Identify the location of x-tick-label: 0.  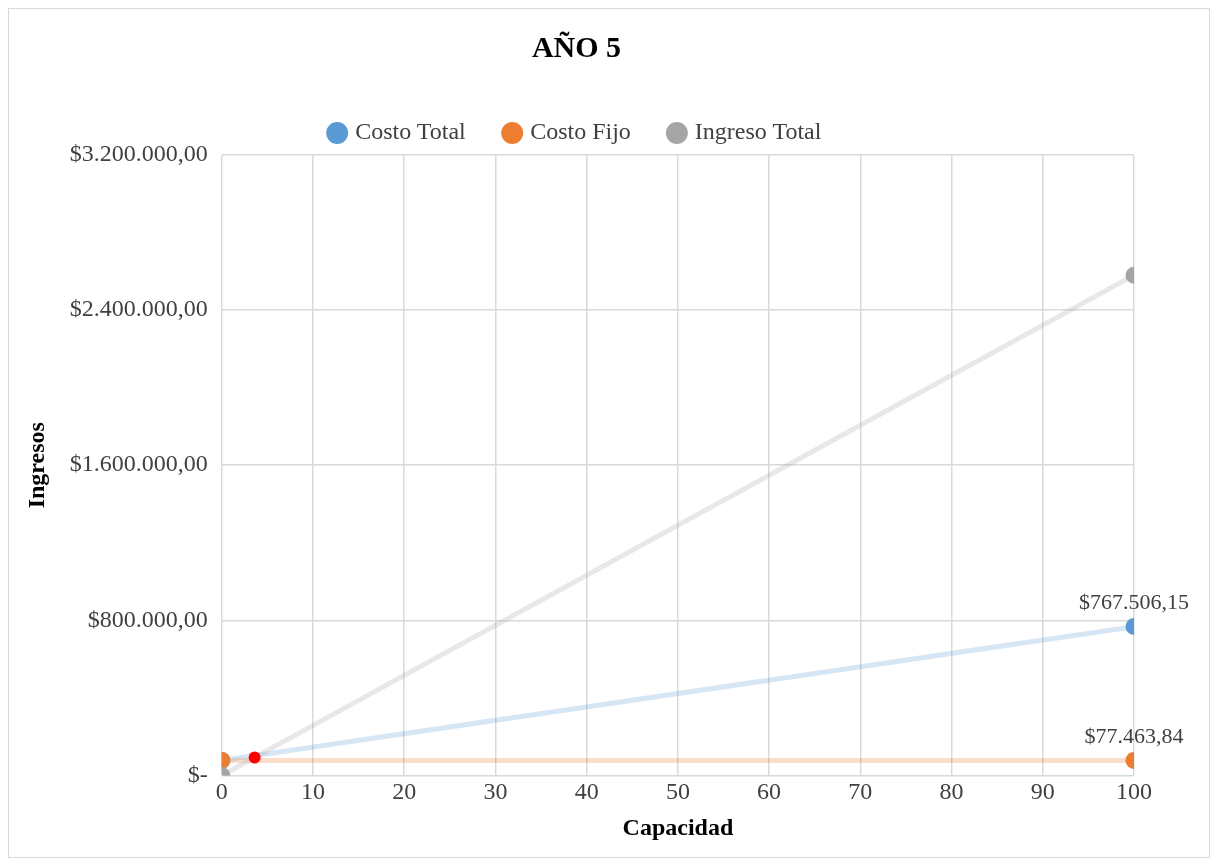
(221, 791).